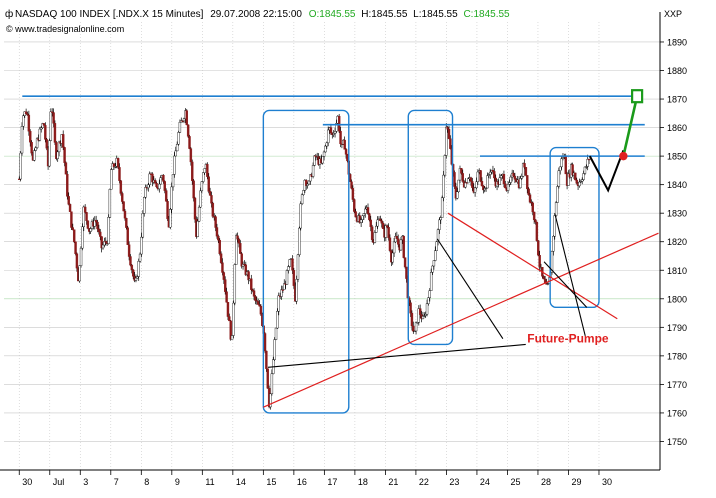  Describe the element at coordinates (302, 482) in the screenshot. I see `x-tick-label: 16` at that location.